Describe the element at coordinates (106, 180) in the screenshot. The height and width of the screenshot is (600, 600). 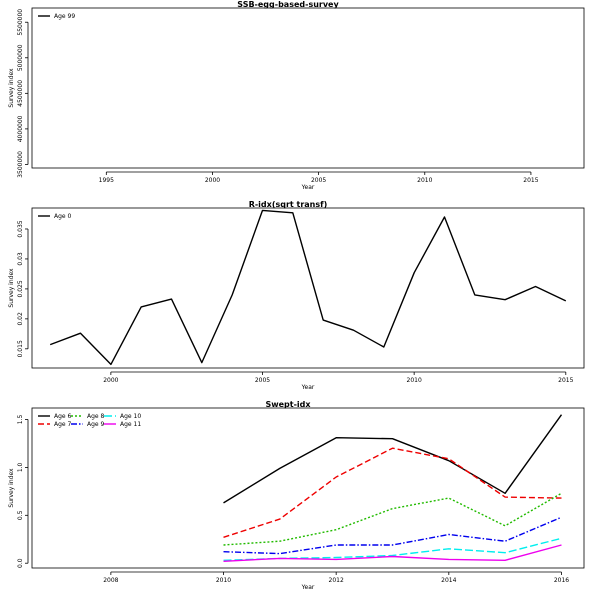
I see `x-tick-label: 1995` at that location.